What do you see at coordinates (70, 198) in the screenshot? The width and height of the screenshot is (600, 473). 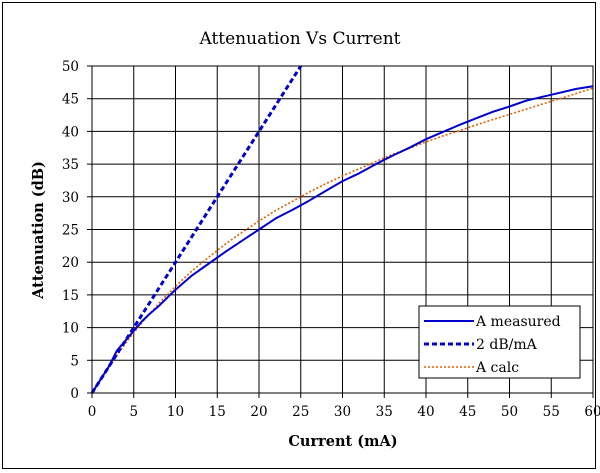 I see `y-tick-label-30: 30` at bounding box center [70, 198].